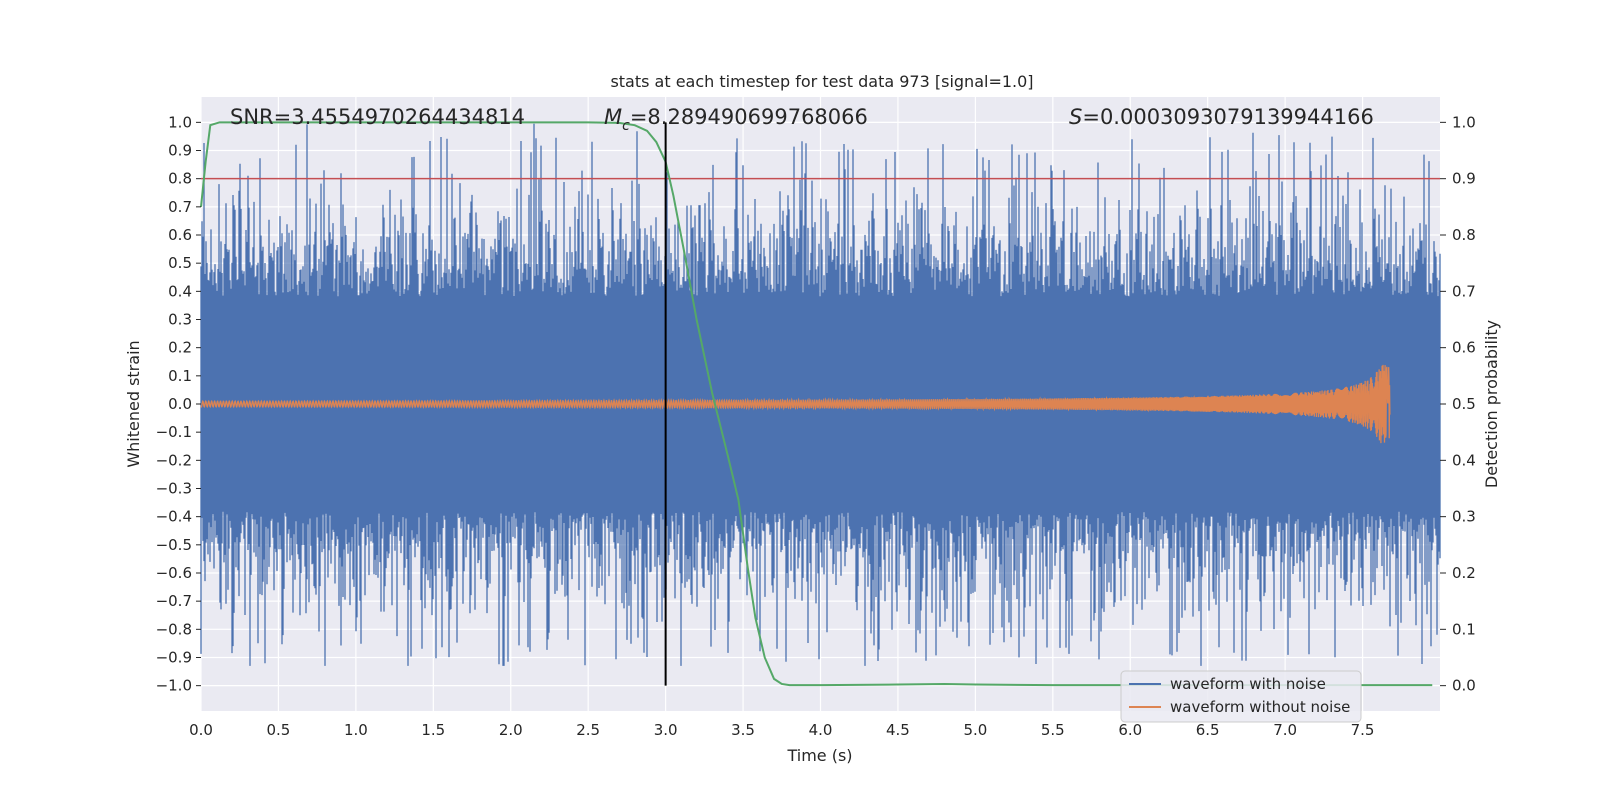 This screenshot has height=800, width=1600. What do you see at coordinates (180, 348) in the screenshot?
I see `y-left-tick-label: 0.2` at bounding box center [180, 348].